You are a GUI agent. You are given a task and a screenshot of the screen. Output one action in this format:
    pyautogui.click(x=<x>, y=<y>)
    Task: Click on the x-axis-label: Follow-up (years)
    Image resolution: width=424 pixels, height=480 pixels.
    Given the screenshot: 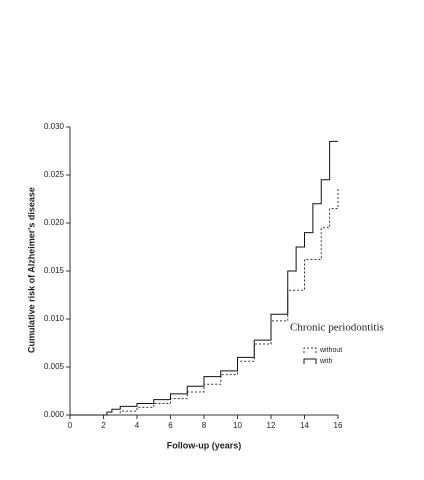 What is the action you would take?
    pyautogui.click(x=204, y=445)
    